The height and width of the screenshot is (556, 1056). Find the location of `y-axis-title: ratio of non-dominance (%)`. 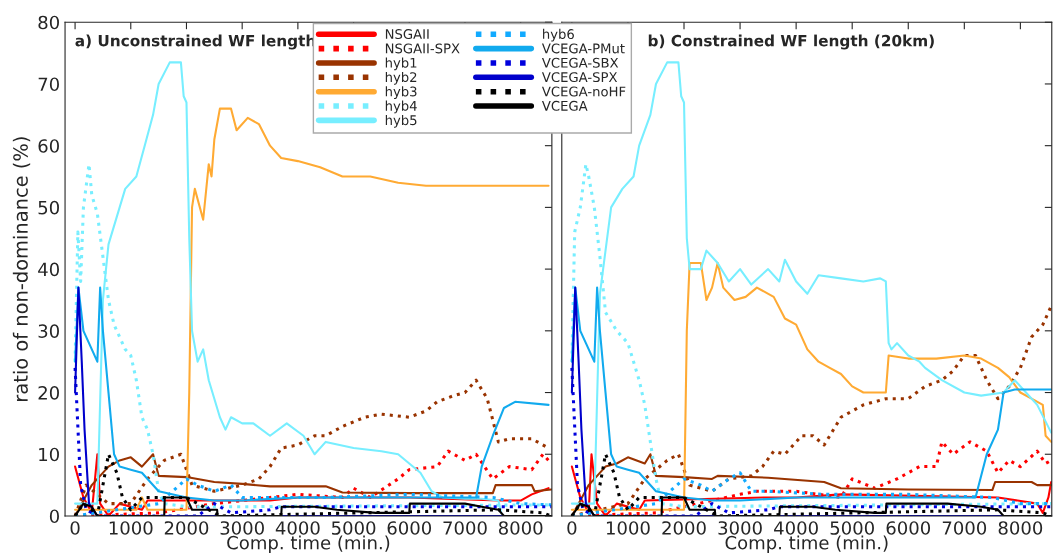

y-axis-title: ratio of non-dominance (%) is located at coordinates (21, 269).